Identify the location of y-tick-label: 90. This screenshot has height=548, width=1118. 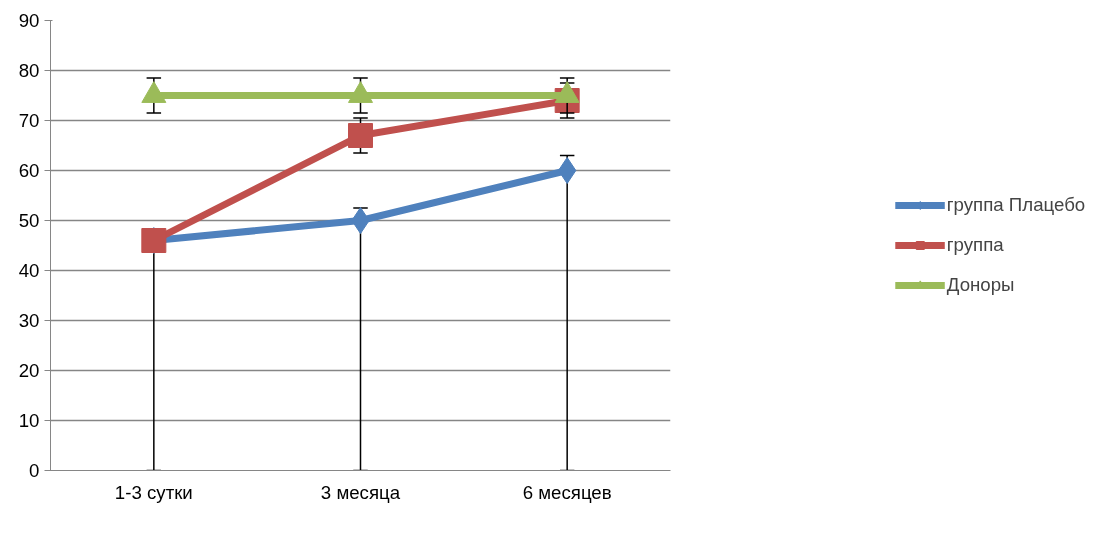
(29, 20).